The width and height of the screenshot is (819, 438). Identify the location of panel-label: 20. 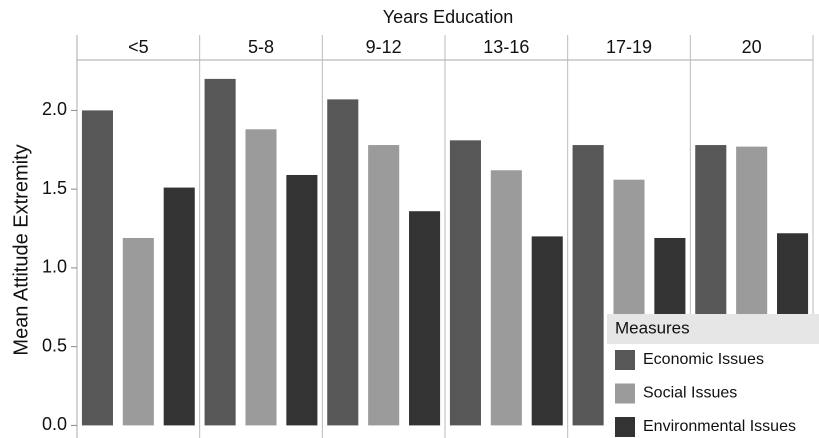
(752, 47).